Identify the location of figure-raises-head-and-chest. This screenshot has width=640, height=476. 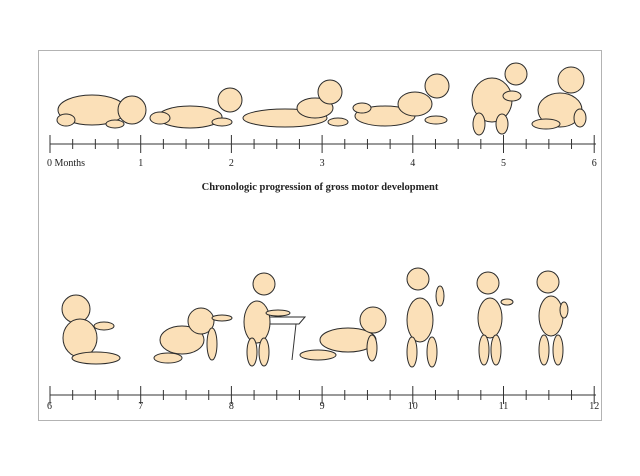
(295, 103).